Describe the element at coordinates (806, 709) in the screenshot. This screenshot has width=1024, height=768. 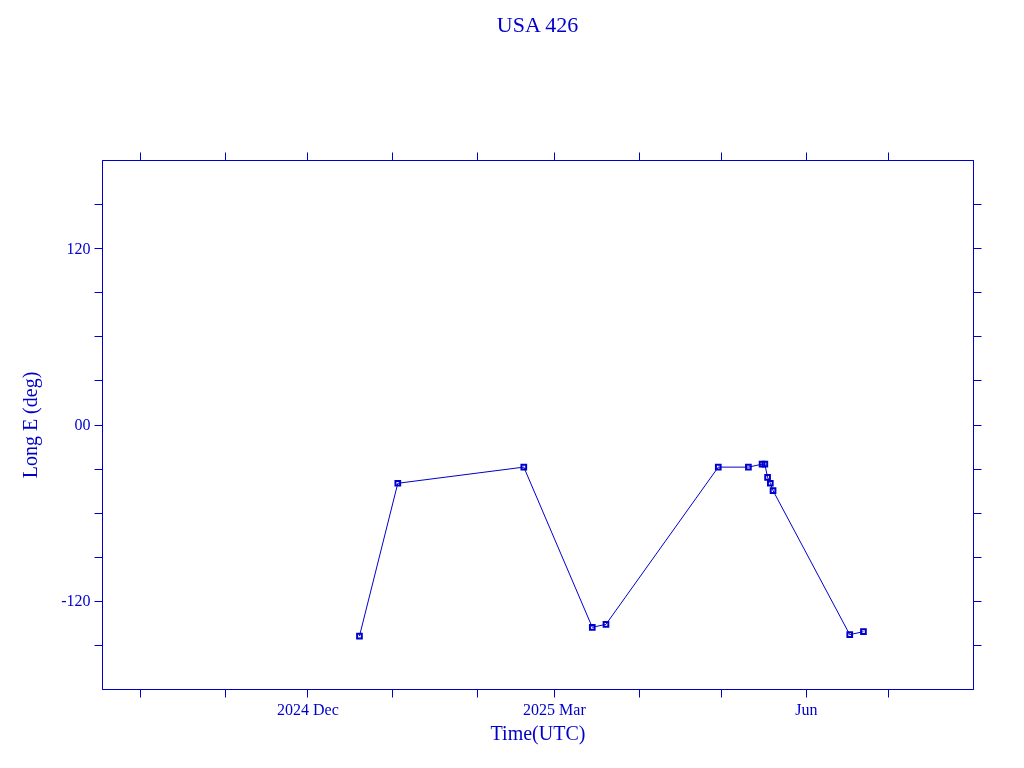
I see `x-tick-label: Jun` at that location.